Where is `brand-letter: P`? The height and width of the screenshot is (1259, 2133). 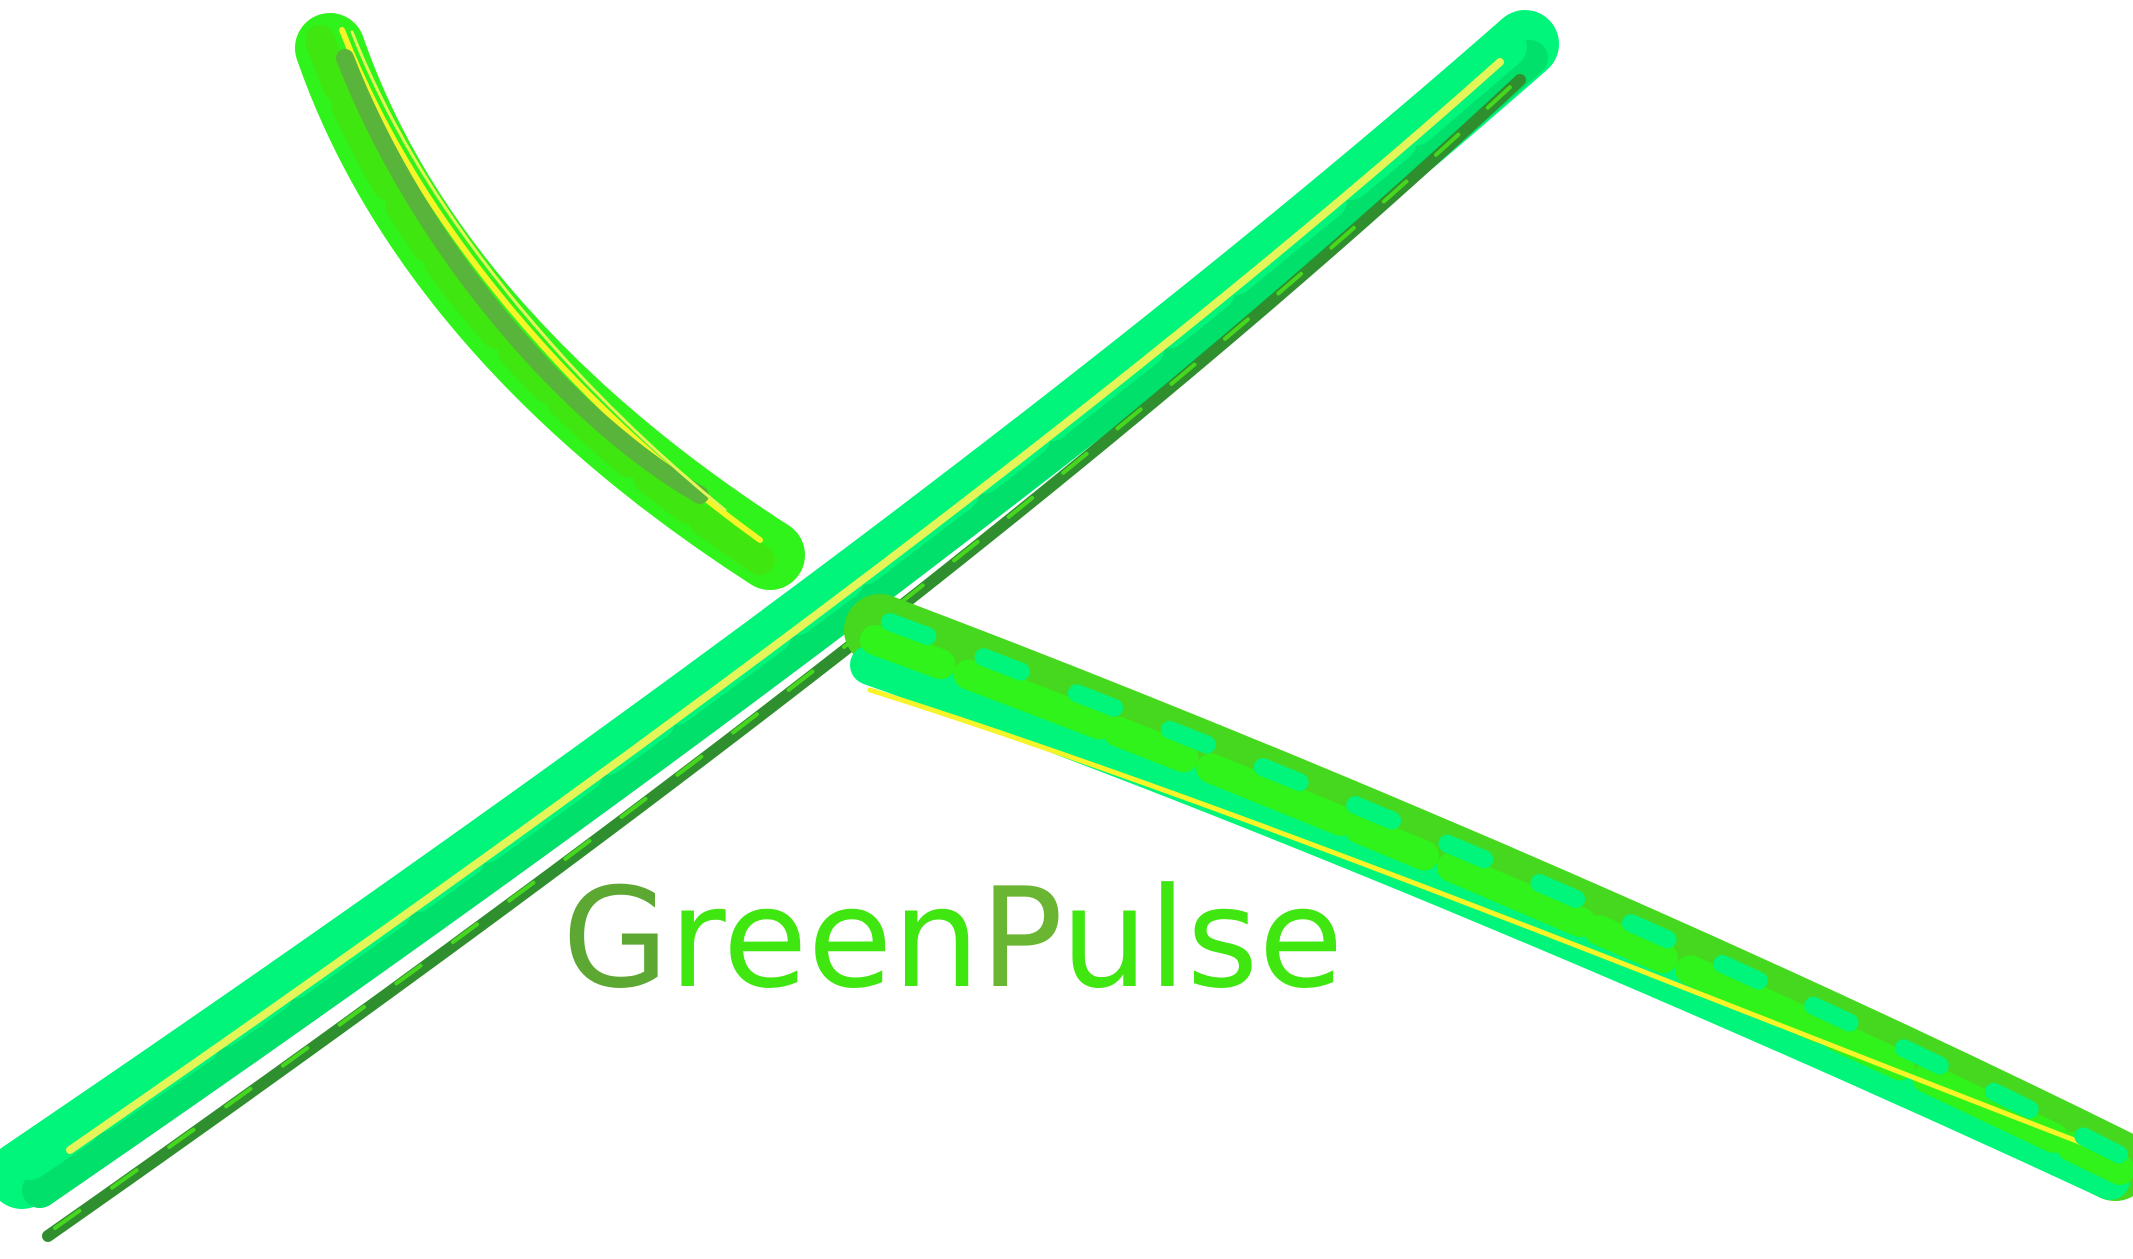 brand-letter: P is located at coordinates (1020, 938).